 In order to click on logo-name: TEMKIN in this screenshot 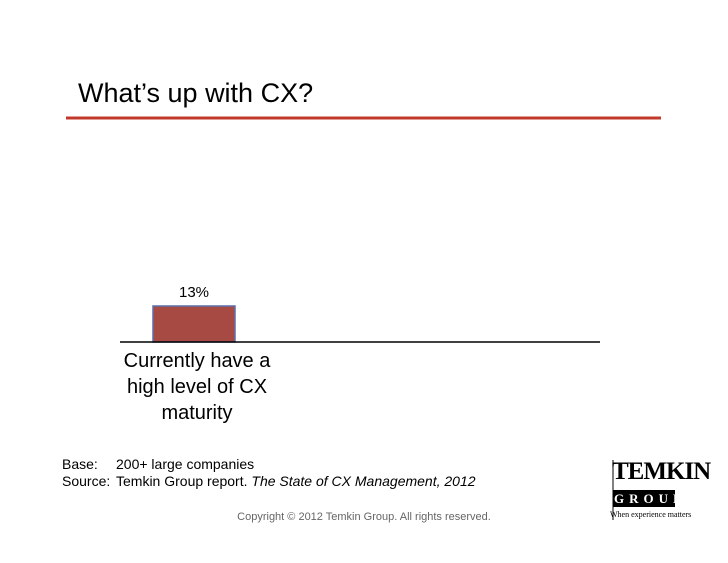, I will do `click(661, 471)`.